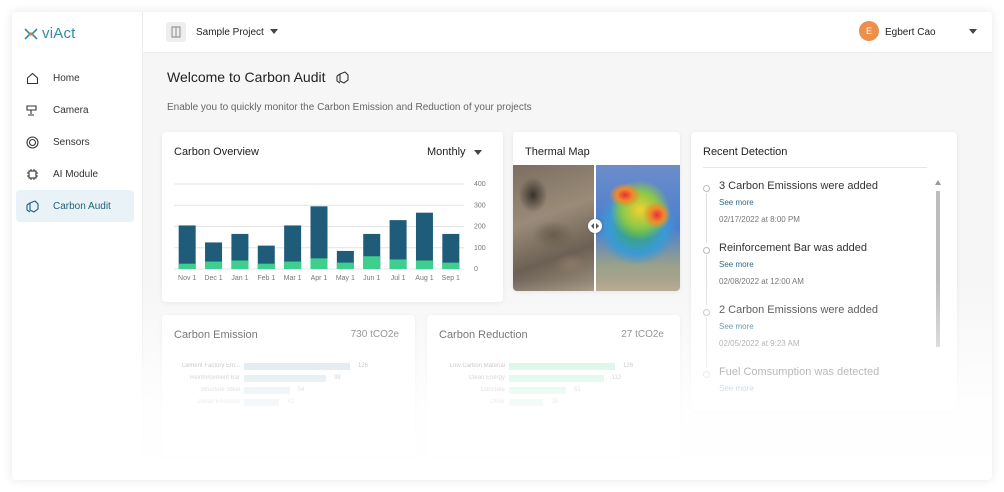 This screenshot has width=1004, height=492. What do you see at coordinates (214, 378) in the screenshot?
I see `bar-label: Reinforcement Bar` at bounding box center [214, 378].